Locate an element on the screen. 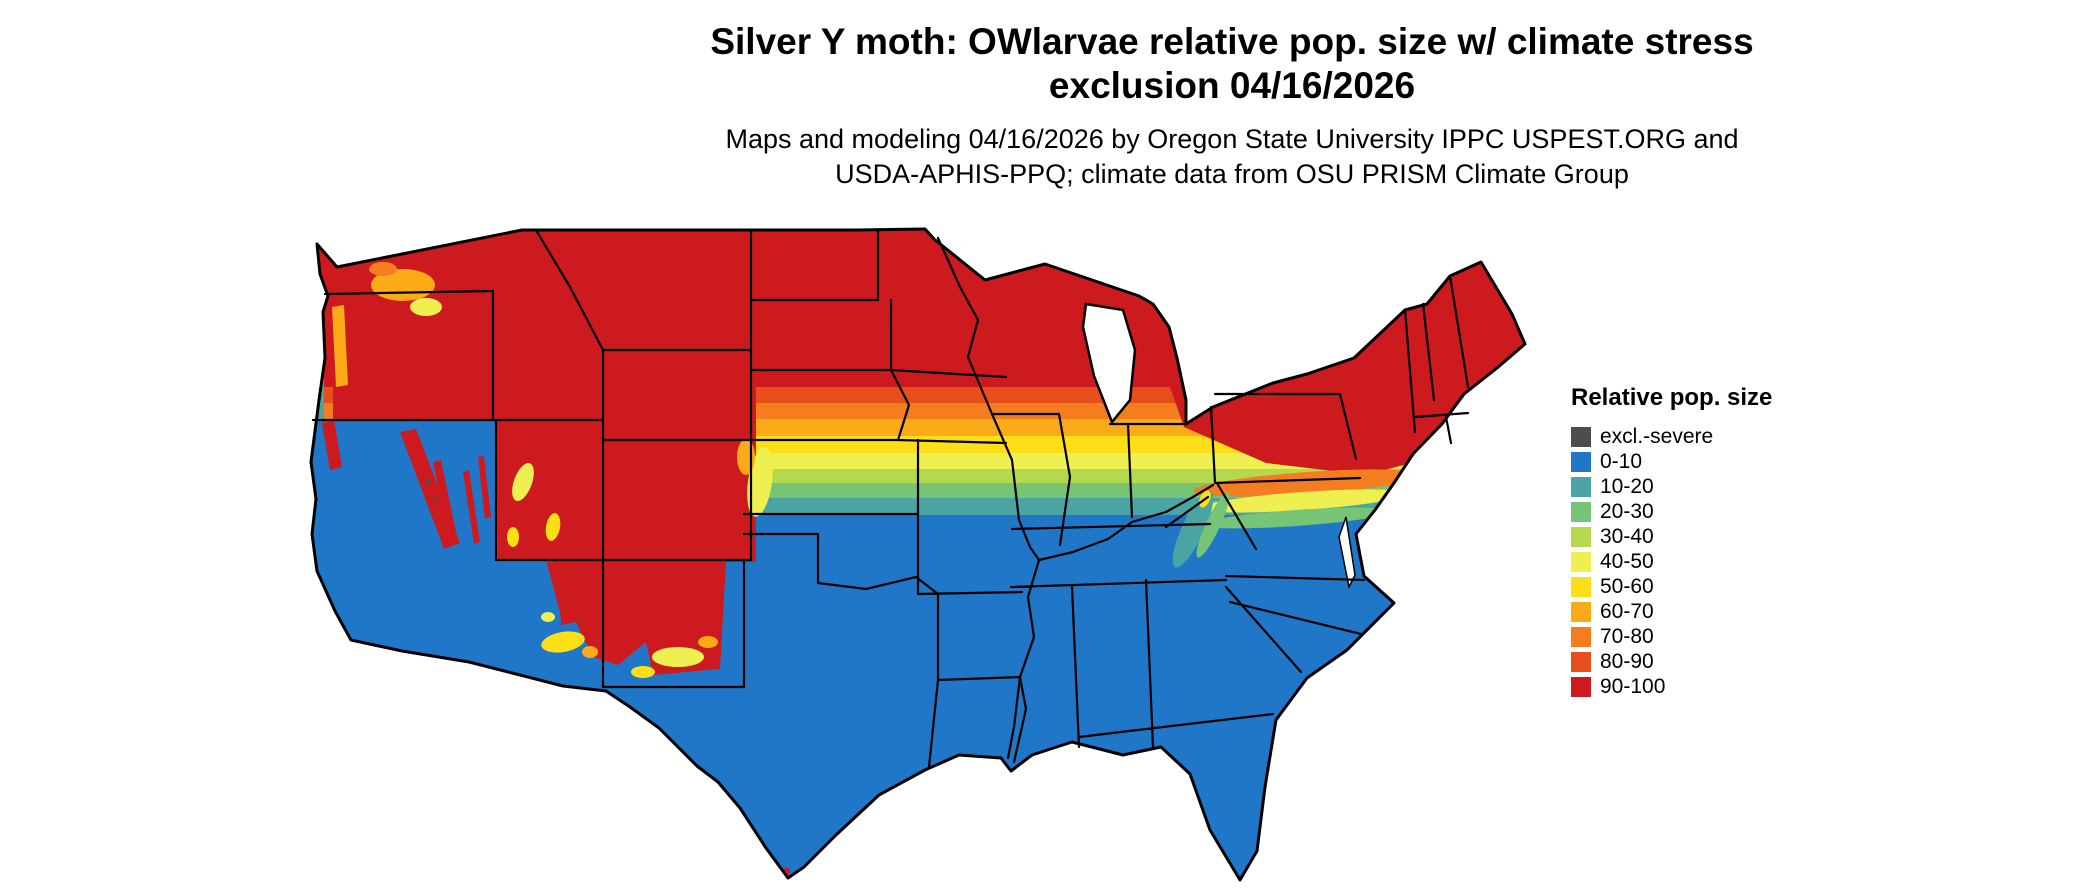  legend-label: 20-30 is located at coordinates (1627, 511).